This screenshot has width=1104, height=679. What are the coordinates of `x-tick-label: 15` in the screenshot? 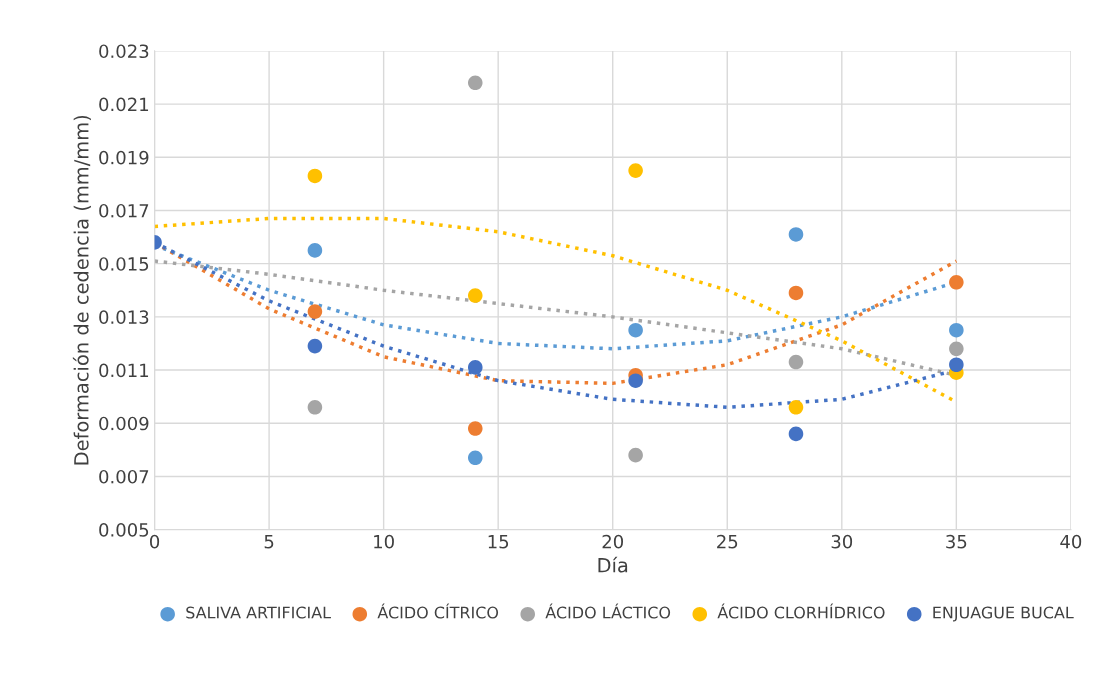 It's located at (498, 542).